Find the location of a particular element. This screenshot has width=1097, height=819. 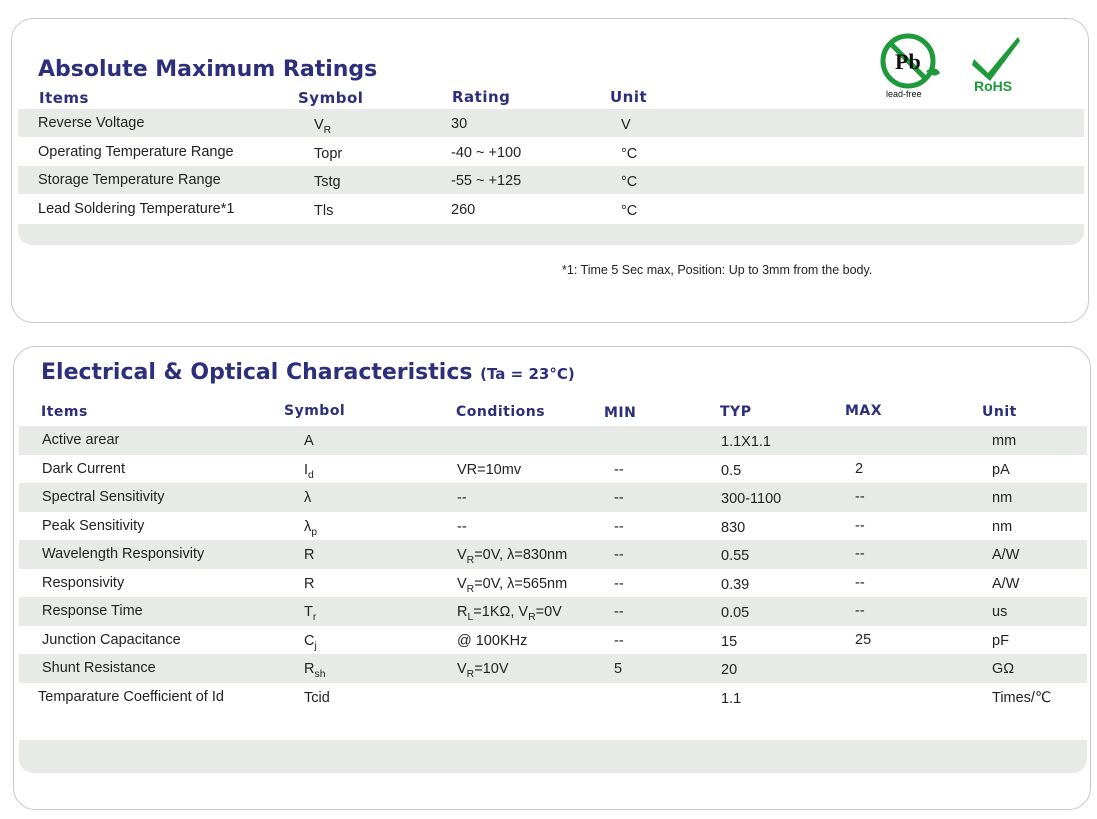

item-symbol: λp is located at coordinates (310, 528).